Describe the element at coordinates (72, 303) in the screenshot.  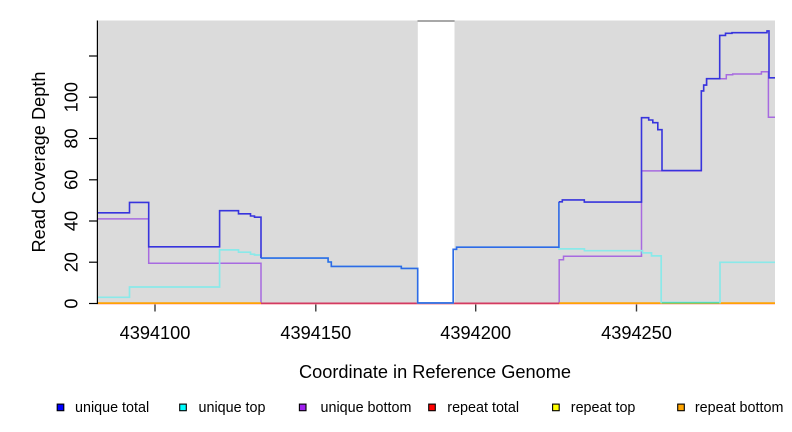
I see `svg-text: 0` at that location.